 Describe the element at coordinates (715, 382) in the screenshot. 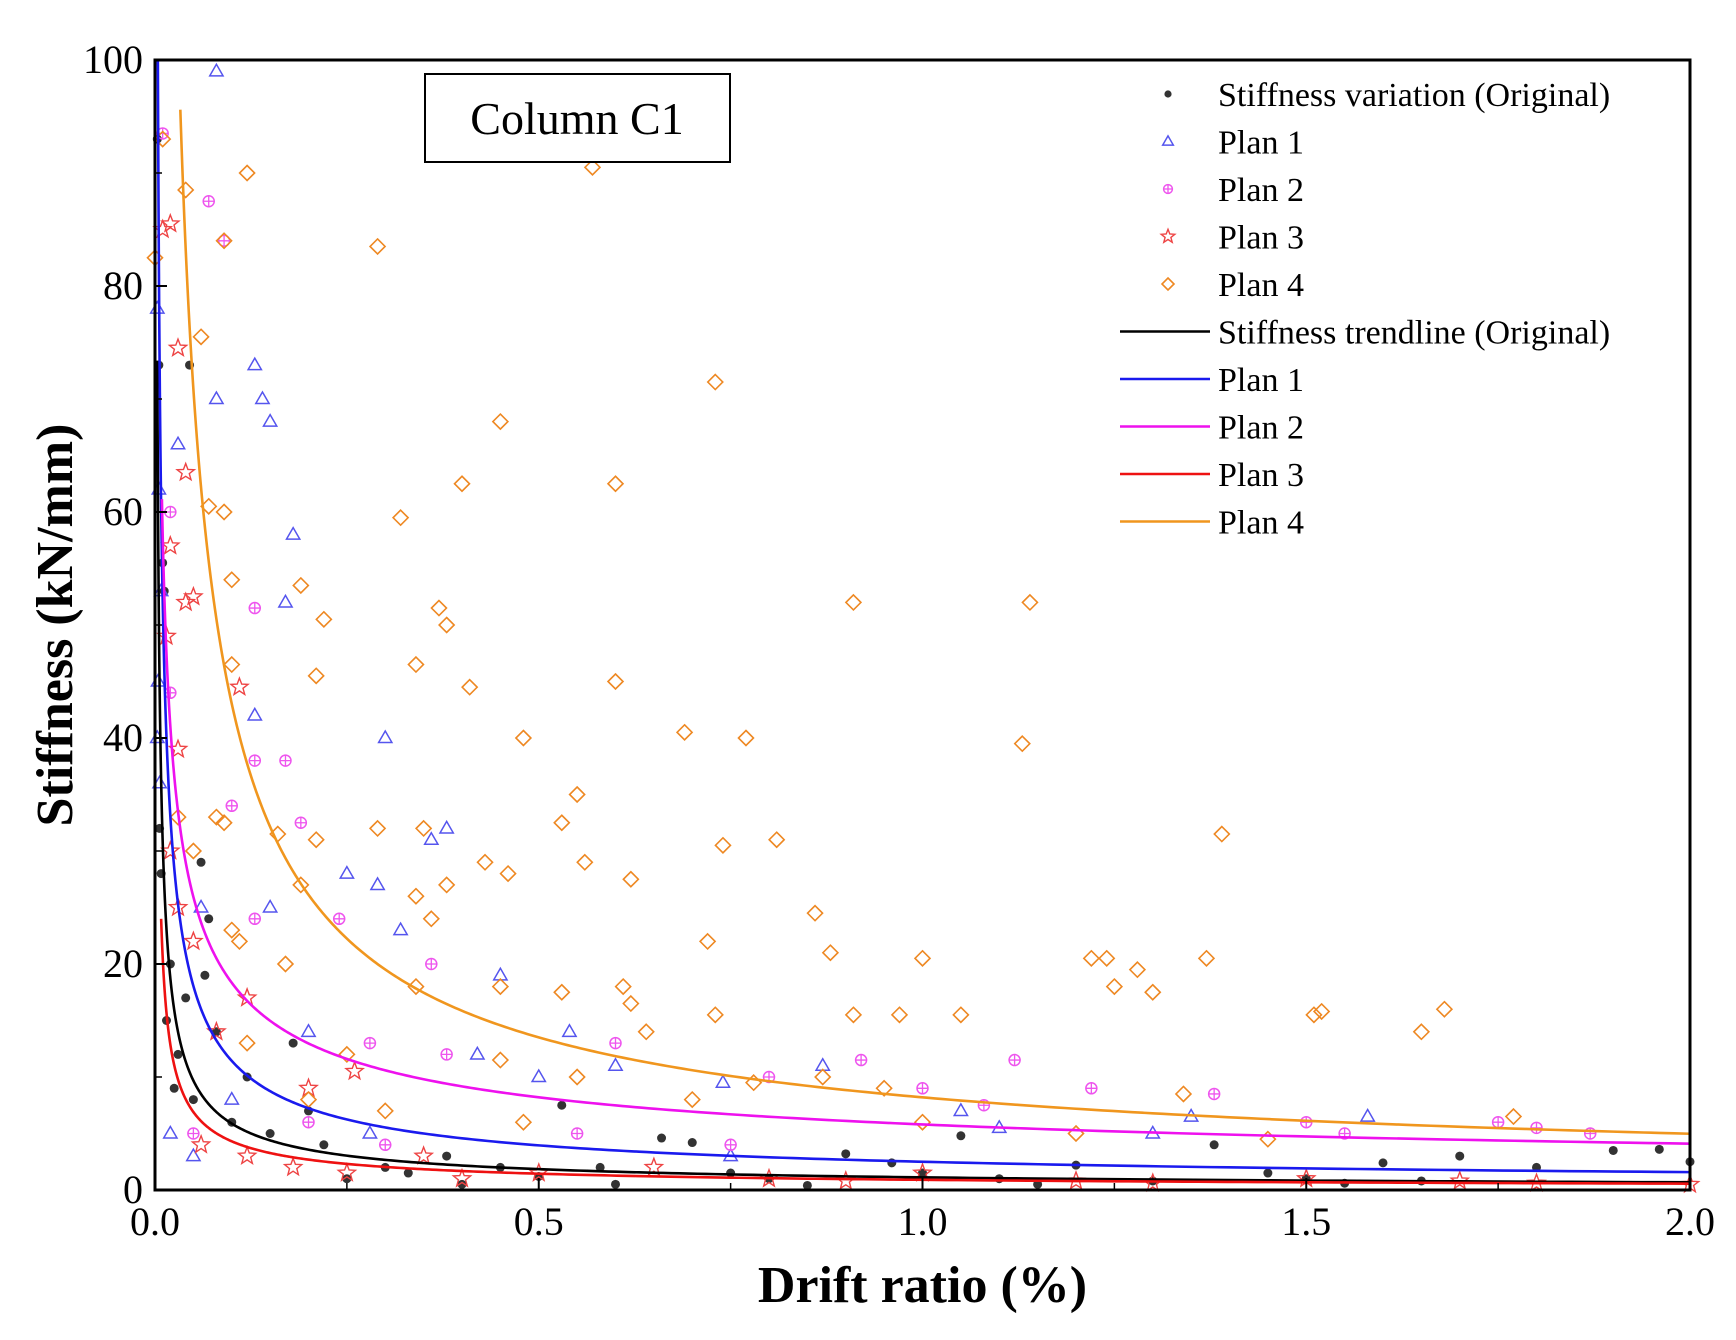

I see `data-point-s4-p6` at that location.